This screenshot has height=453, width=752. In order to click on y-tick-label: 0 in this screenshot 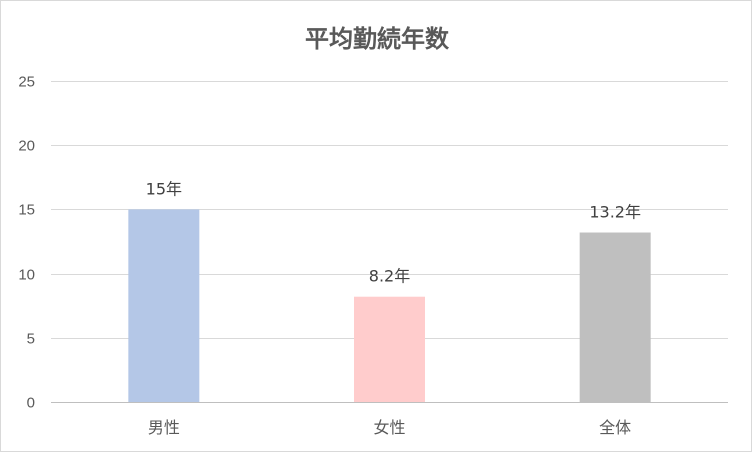, I will do `click(31, 403)`.